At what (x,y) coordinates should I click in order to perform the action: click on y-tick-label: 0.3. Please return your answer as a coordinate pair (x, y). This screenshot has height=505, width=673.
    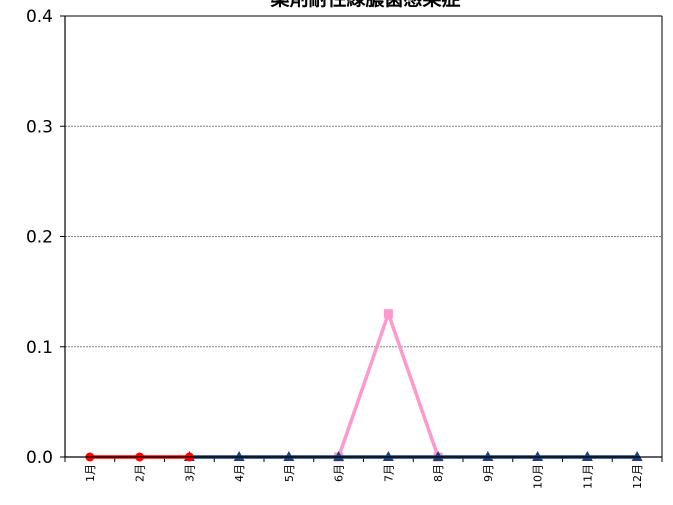
    Looking at the image, I should click on (39, 127).